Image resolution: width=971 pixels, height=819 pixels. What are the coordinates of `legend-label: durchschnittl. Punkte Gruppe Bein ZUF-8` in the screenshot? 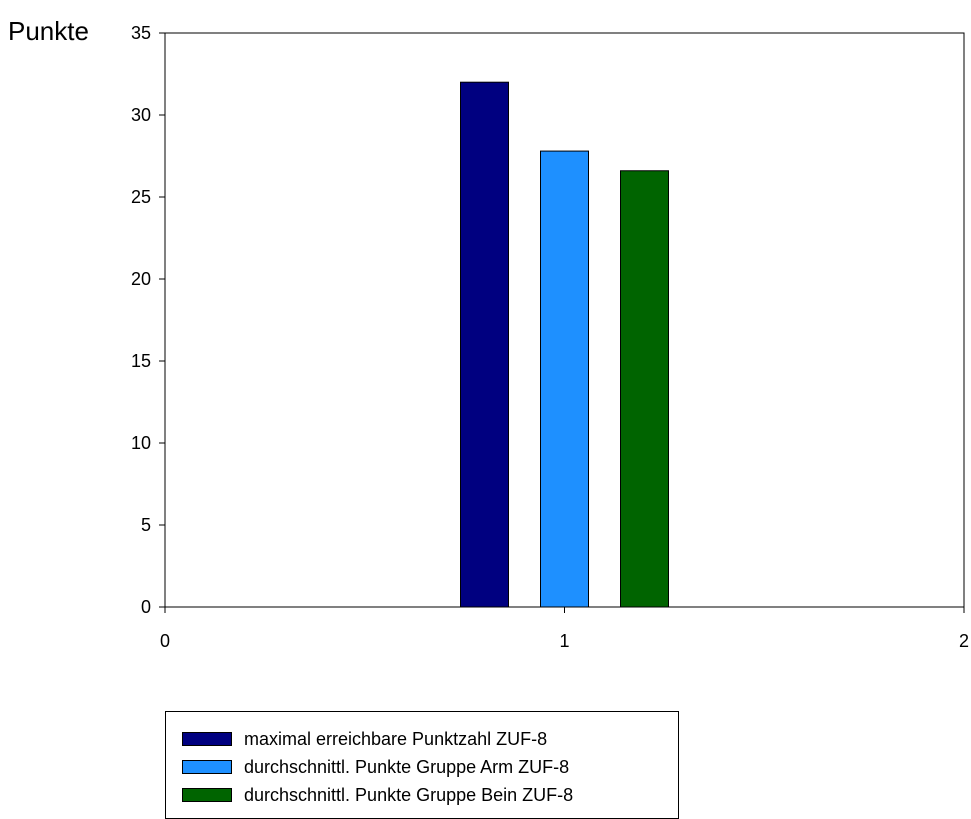 It's located at (409, 794).